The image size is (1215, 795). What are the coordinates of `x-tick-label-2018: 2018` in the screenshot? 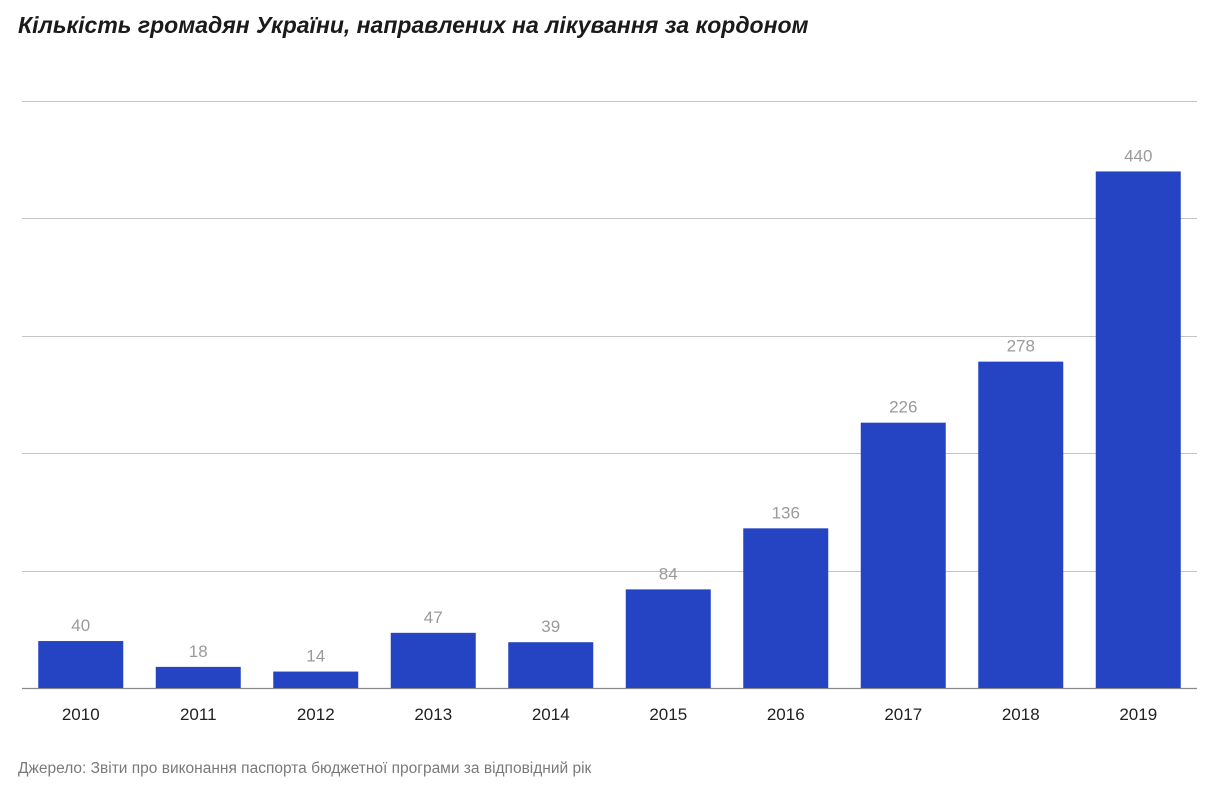 It's located at (1021, 714).